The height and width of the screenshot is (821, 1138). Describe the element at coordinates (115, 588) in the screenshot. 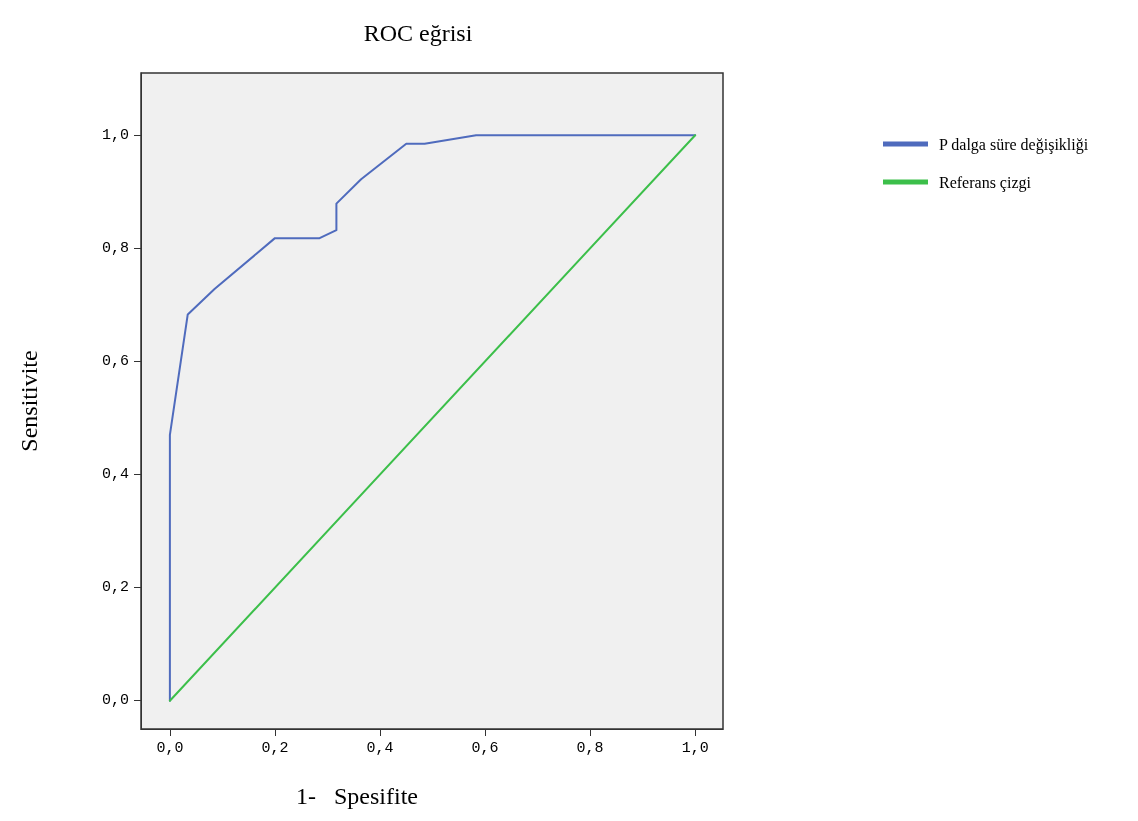

I see `y-tick-label: 0,2` at that location.